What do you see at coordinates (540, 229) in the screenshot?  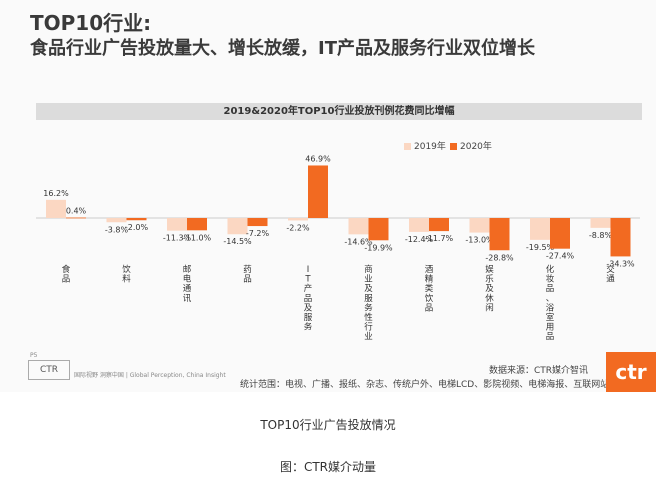 I see `bar-2019年-化妆品/浴室用品` at bounding box center [540, 229].